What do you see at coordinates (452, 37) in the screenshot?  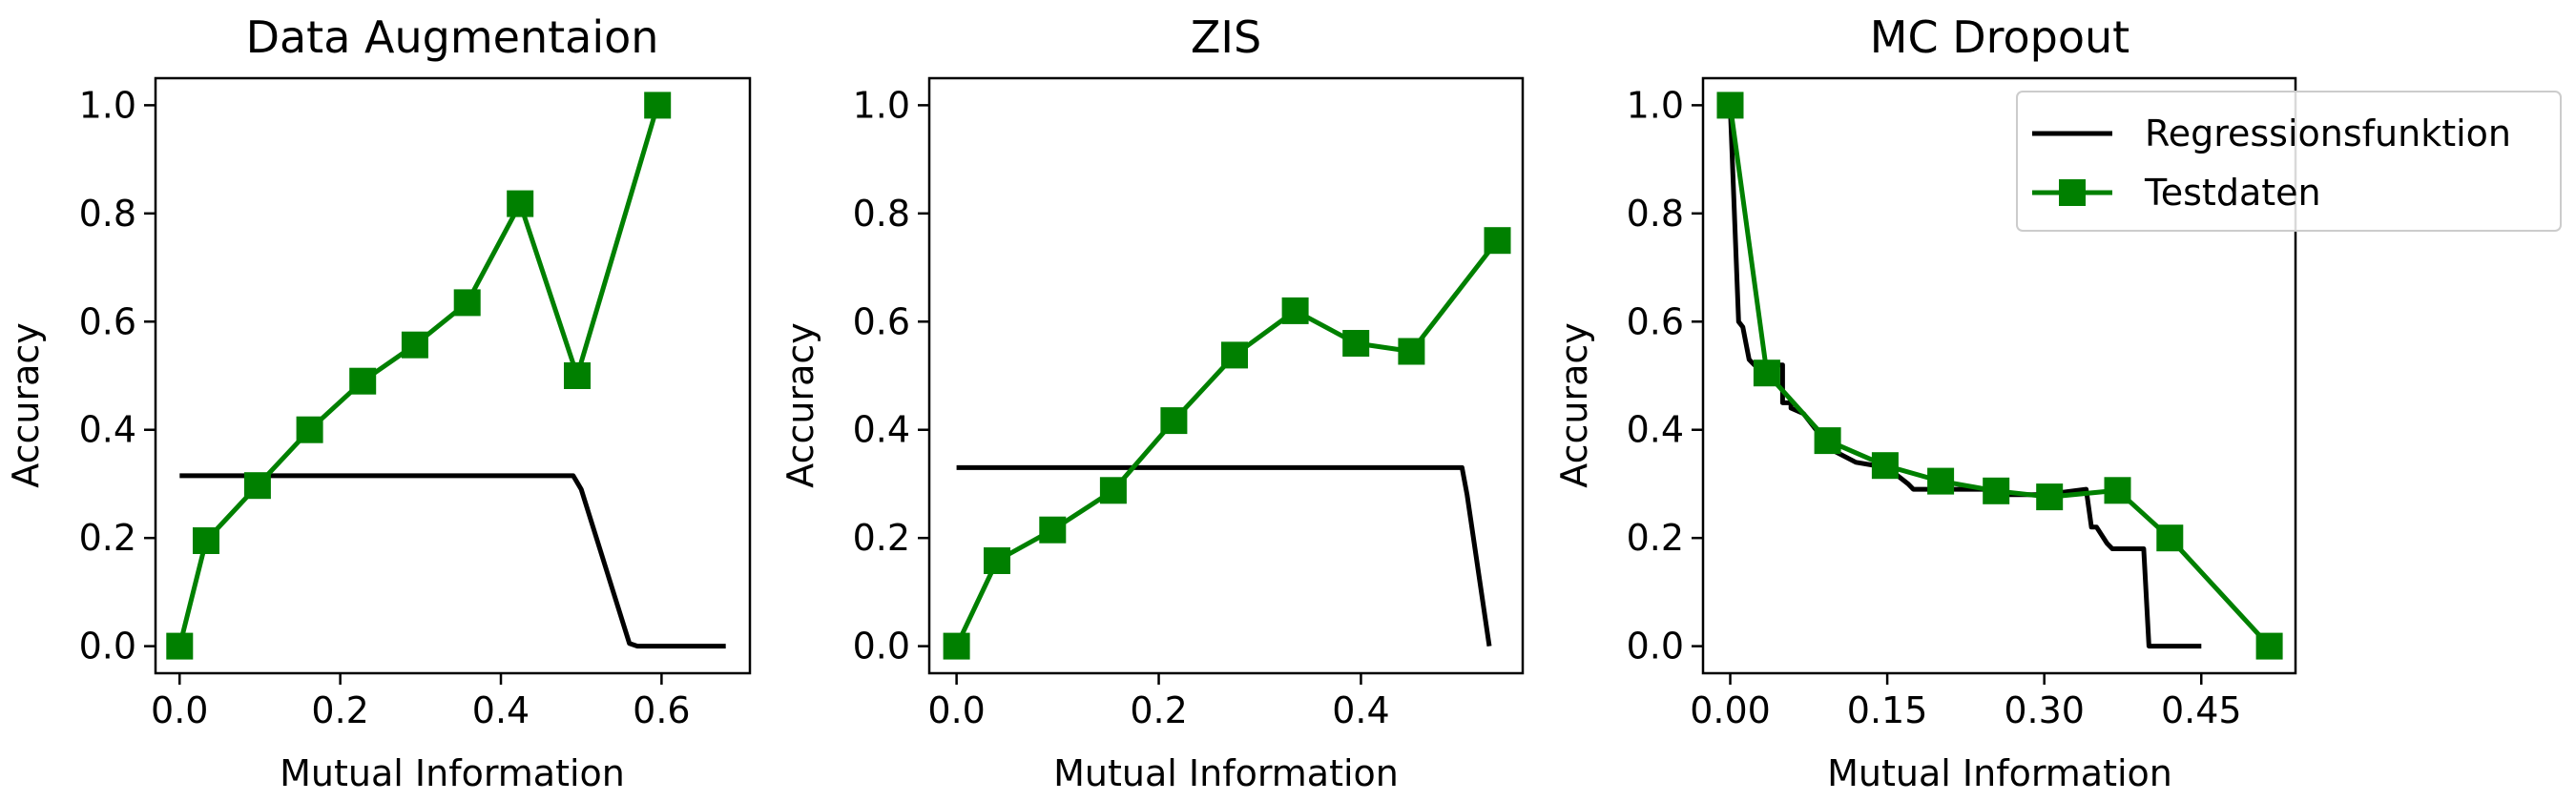 I see `subplot-title: Data Augmentaion` at bounding box center [452, 37].